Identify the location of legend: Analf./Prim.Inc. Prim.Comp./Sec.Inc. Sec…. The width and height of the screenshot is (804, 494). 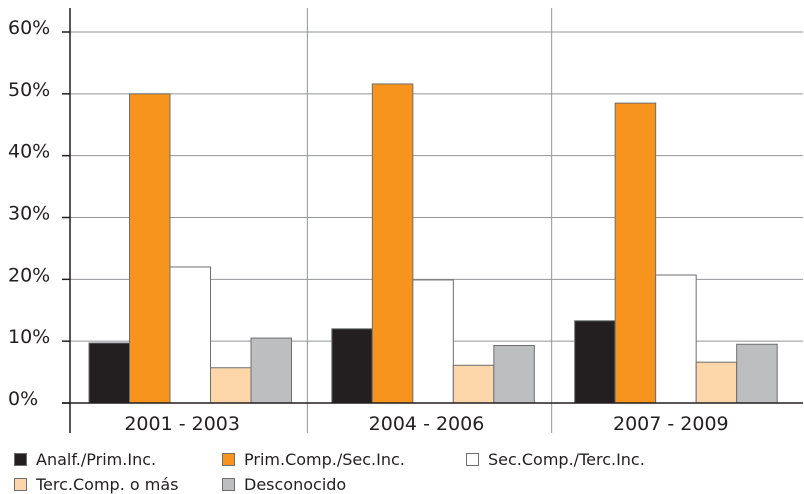
(402, 467).